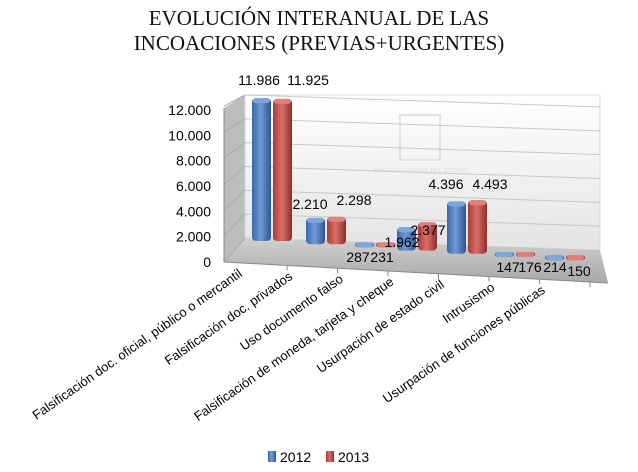 The image size is (638, 472). What do you see at coordinates (416, 272) in the screenshot?
I see `x-axis-line` at bounding box center [416, 272].